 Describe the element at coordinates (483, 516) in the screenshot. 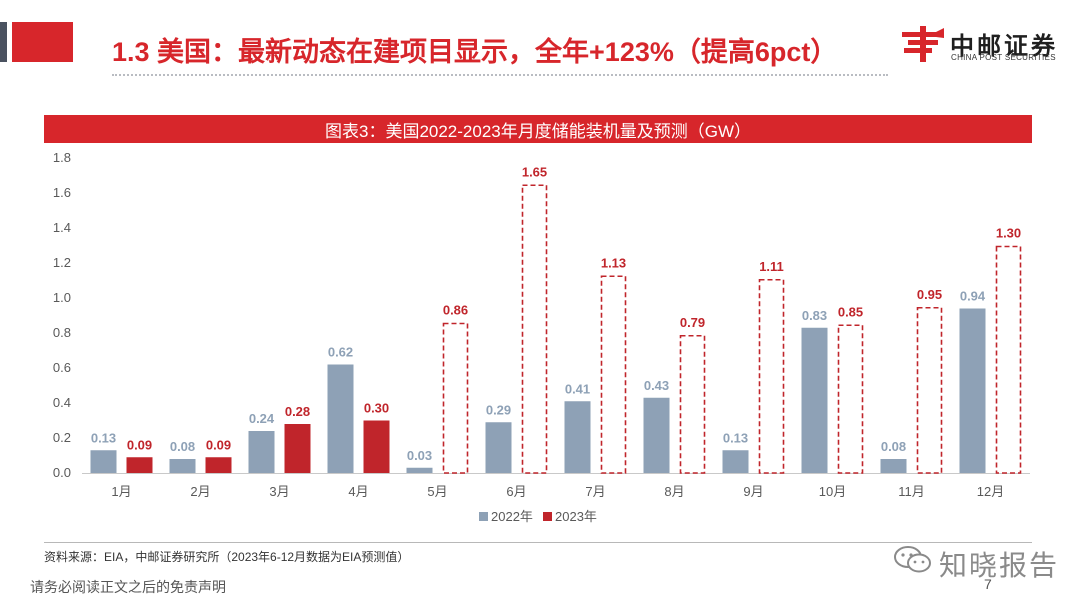

I see `legend-swatch-2022` at that location.